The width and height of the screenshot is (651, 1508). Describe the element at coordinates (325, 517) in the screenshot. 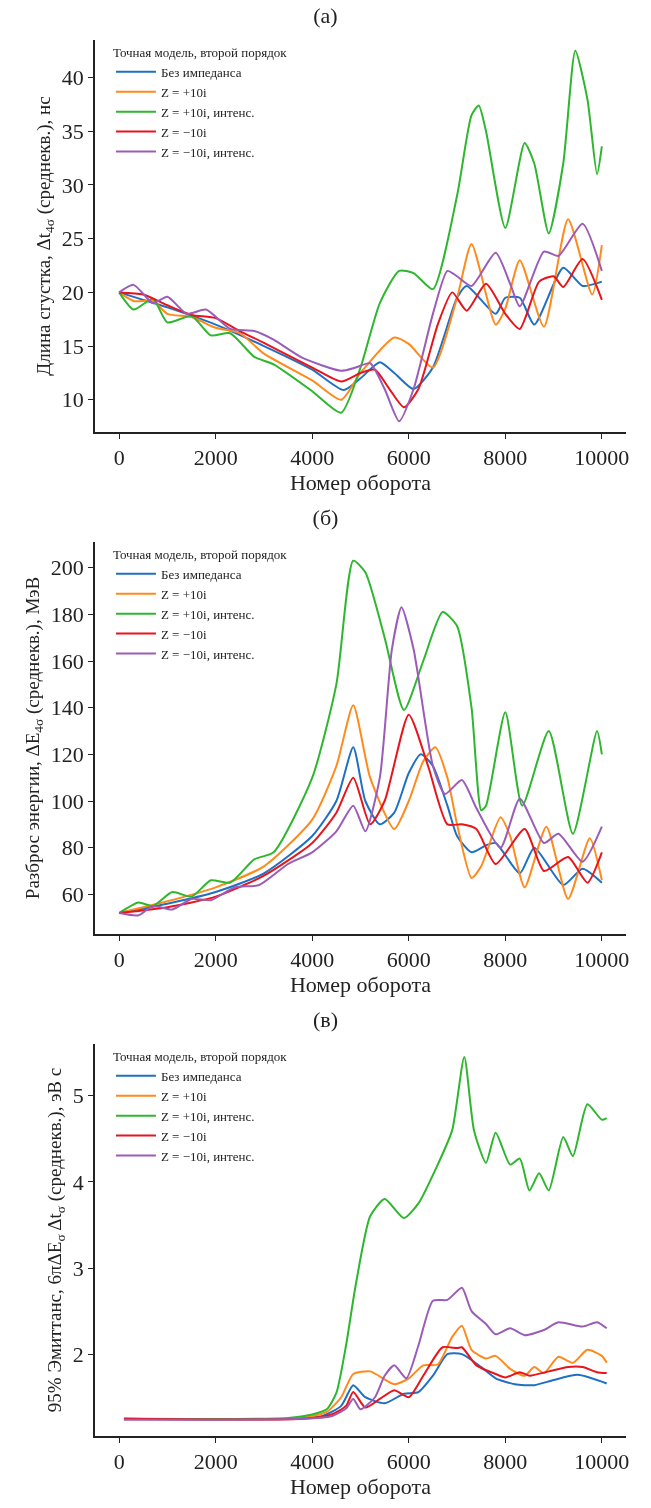

I see `chart-title: (б)` at that location.